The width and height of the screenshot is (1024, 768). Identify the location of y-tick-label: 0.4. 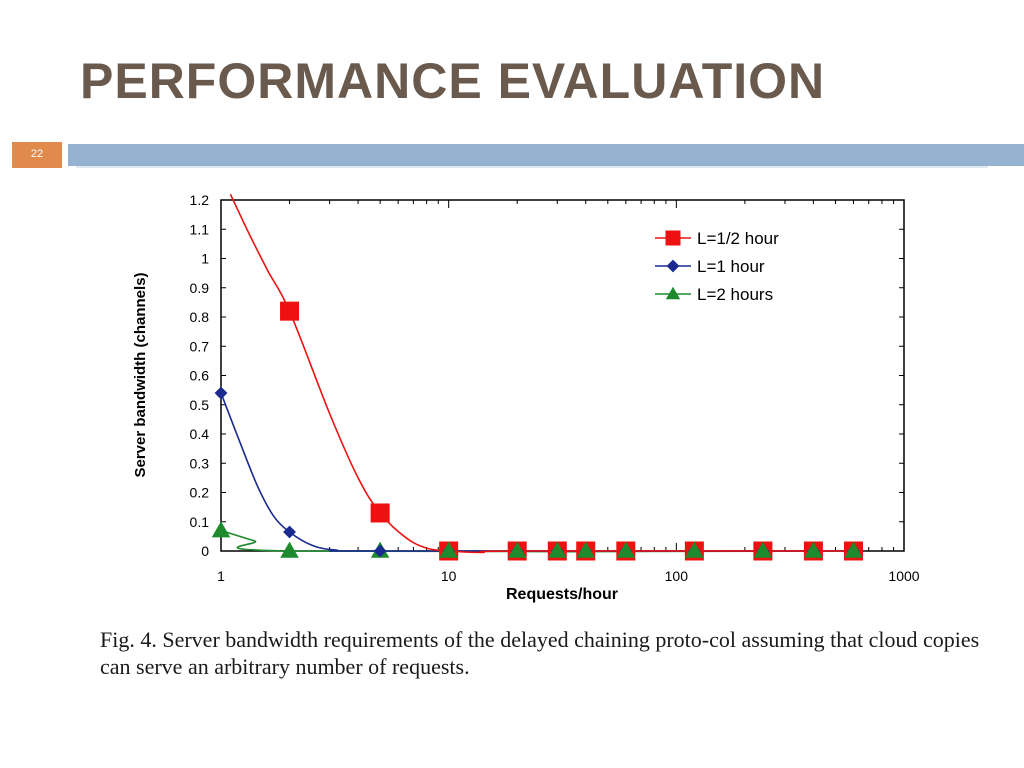
(200, 434).